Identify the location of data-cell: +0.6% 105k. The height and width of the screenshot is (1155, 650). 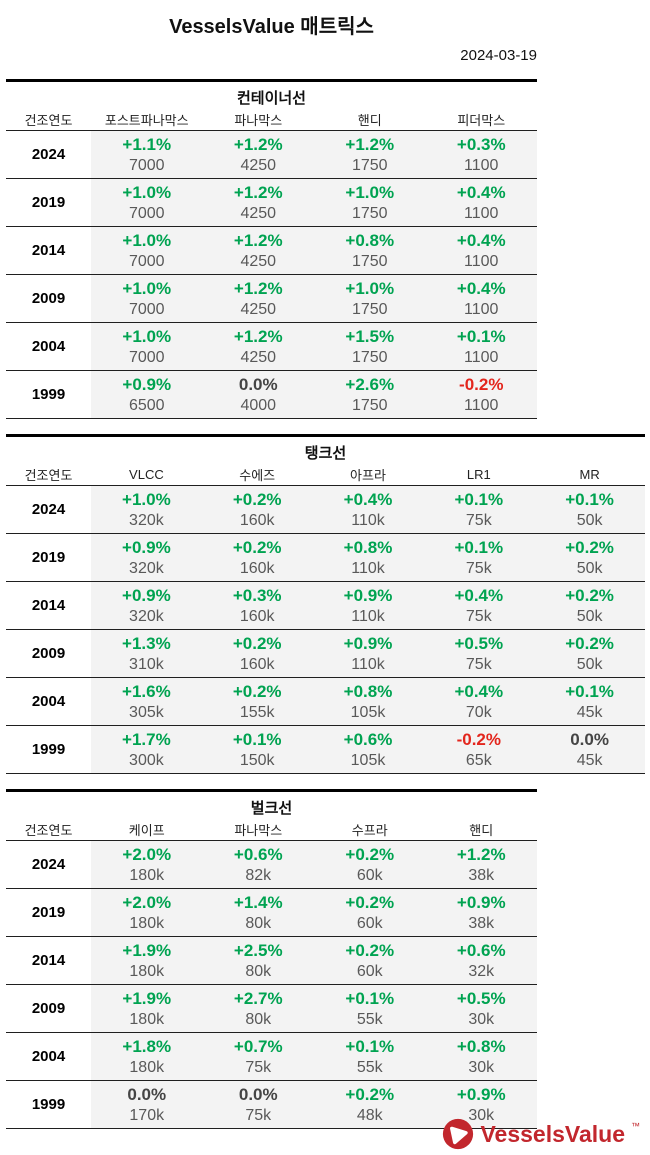
(368, 749).